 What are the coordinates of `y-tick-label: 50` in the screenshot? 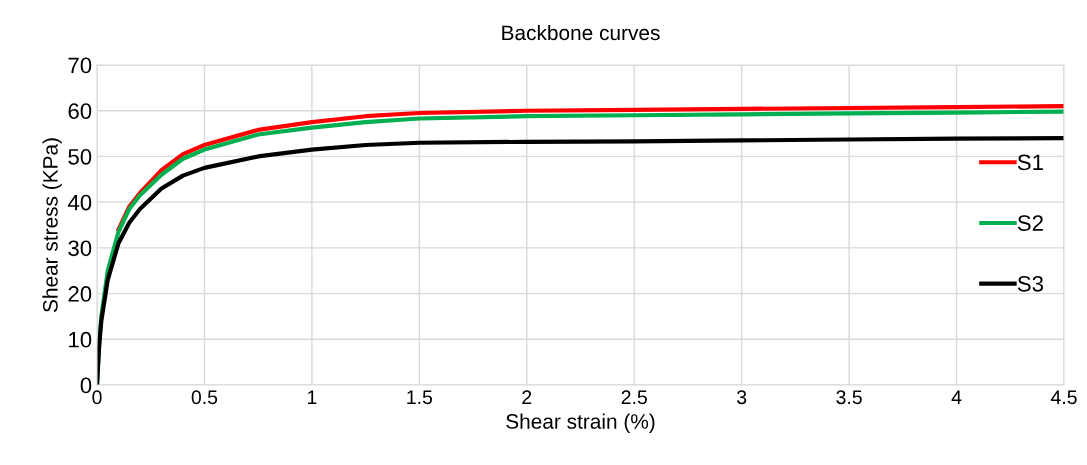 It's located at (80, 156).